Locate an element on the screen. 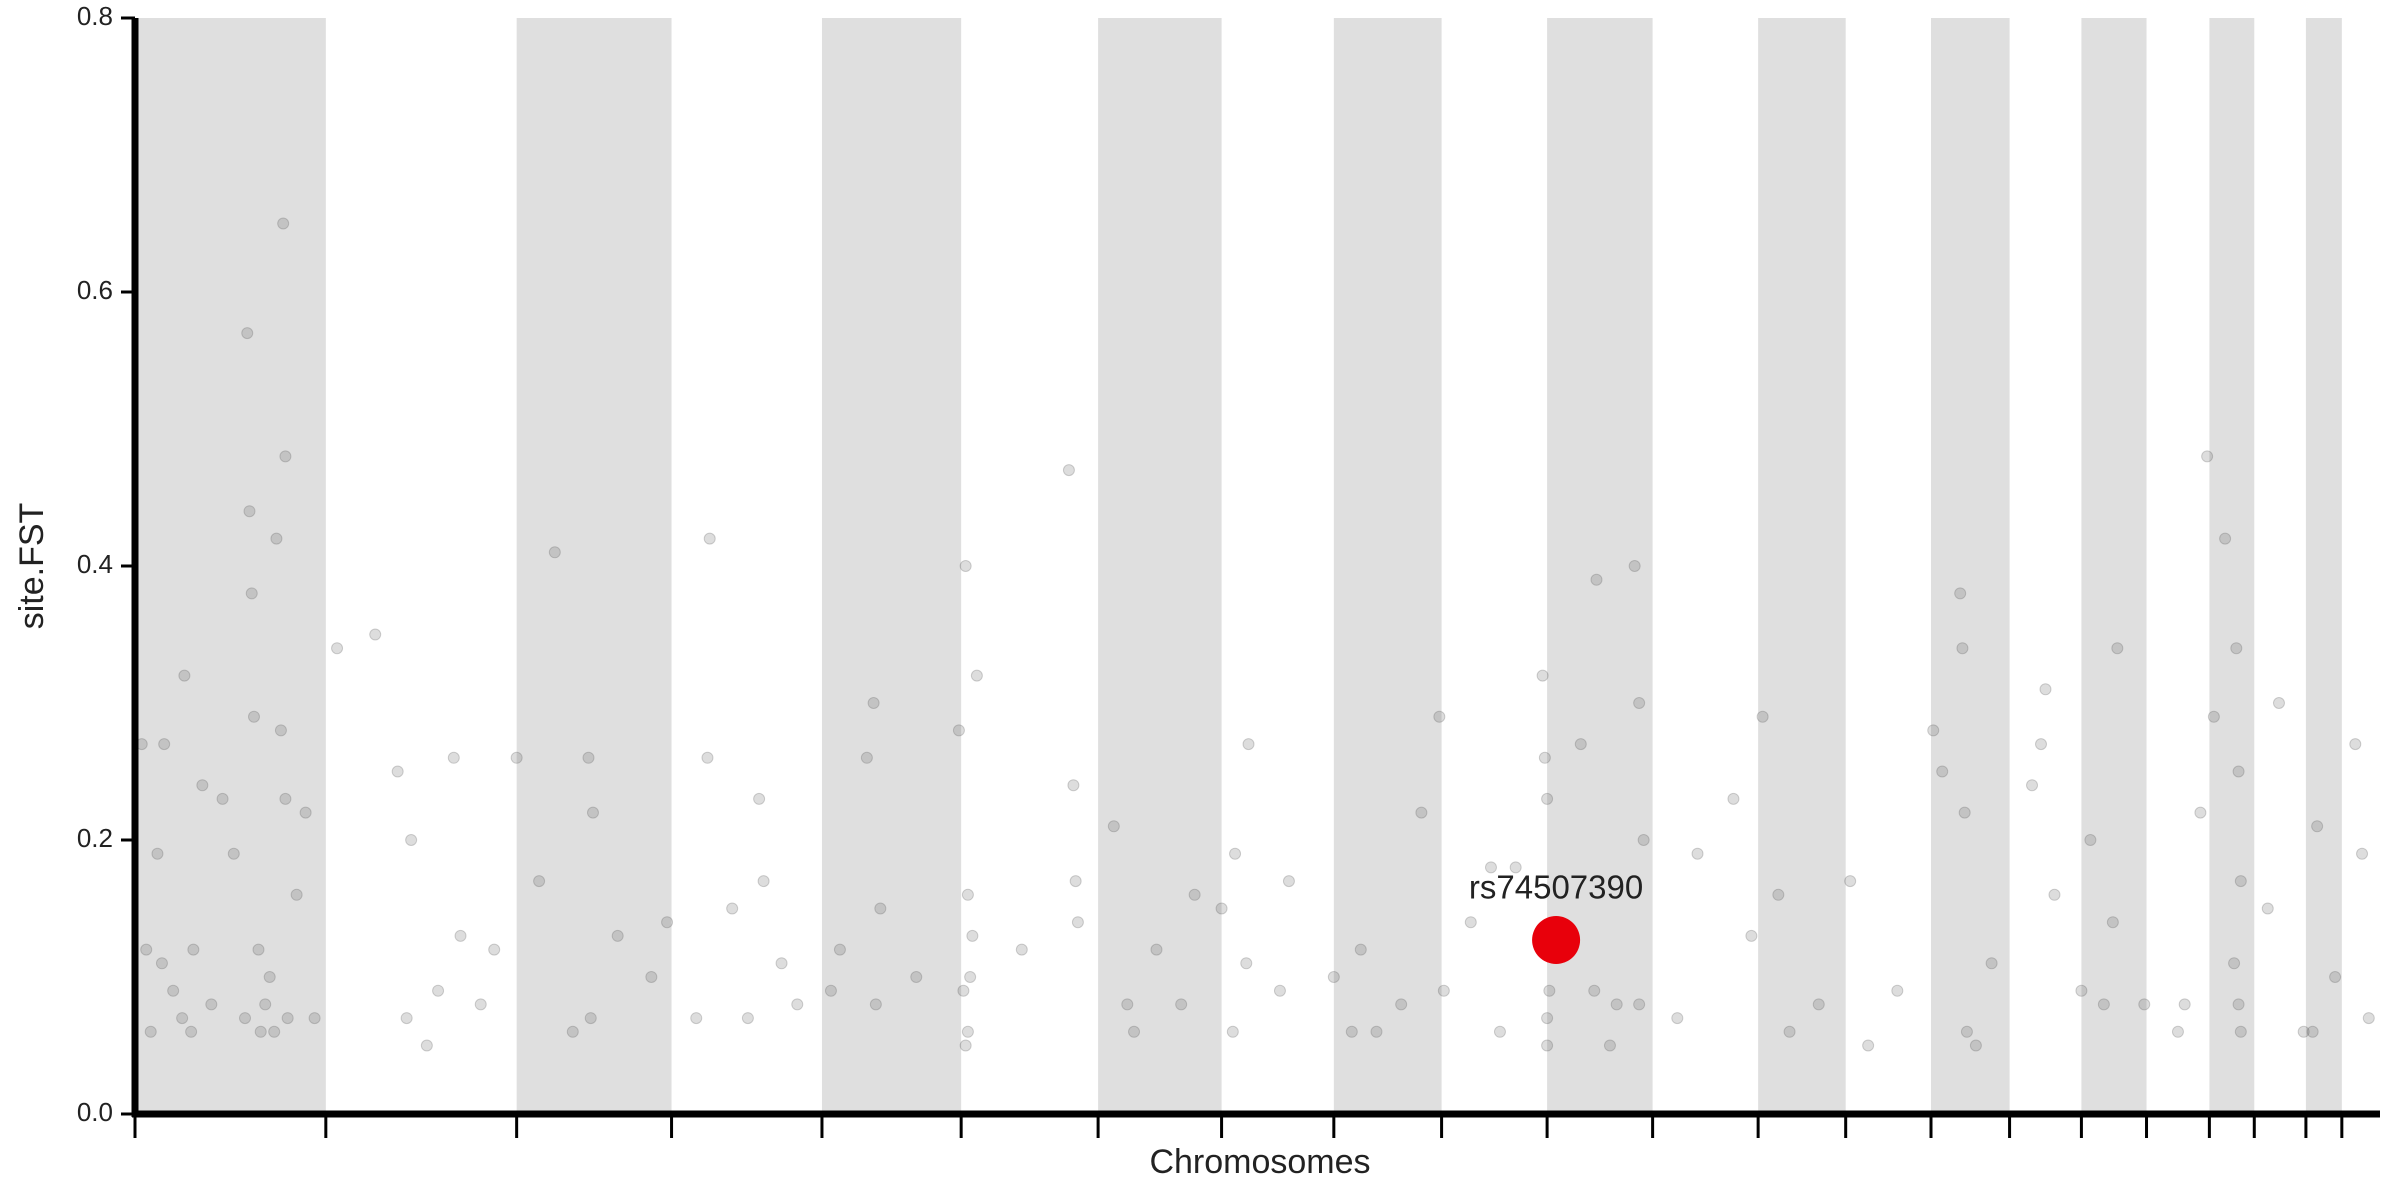 The height and width of the screenshot is (1200, 2400). x-axis-label: Chromosomes is located at coordinates (1259, 1162).